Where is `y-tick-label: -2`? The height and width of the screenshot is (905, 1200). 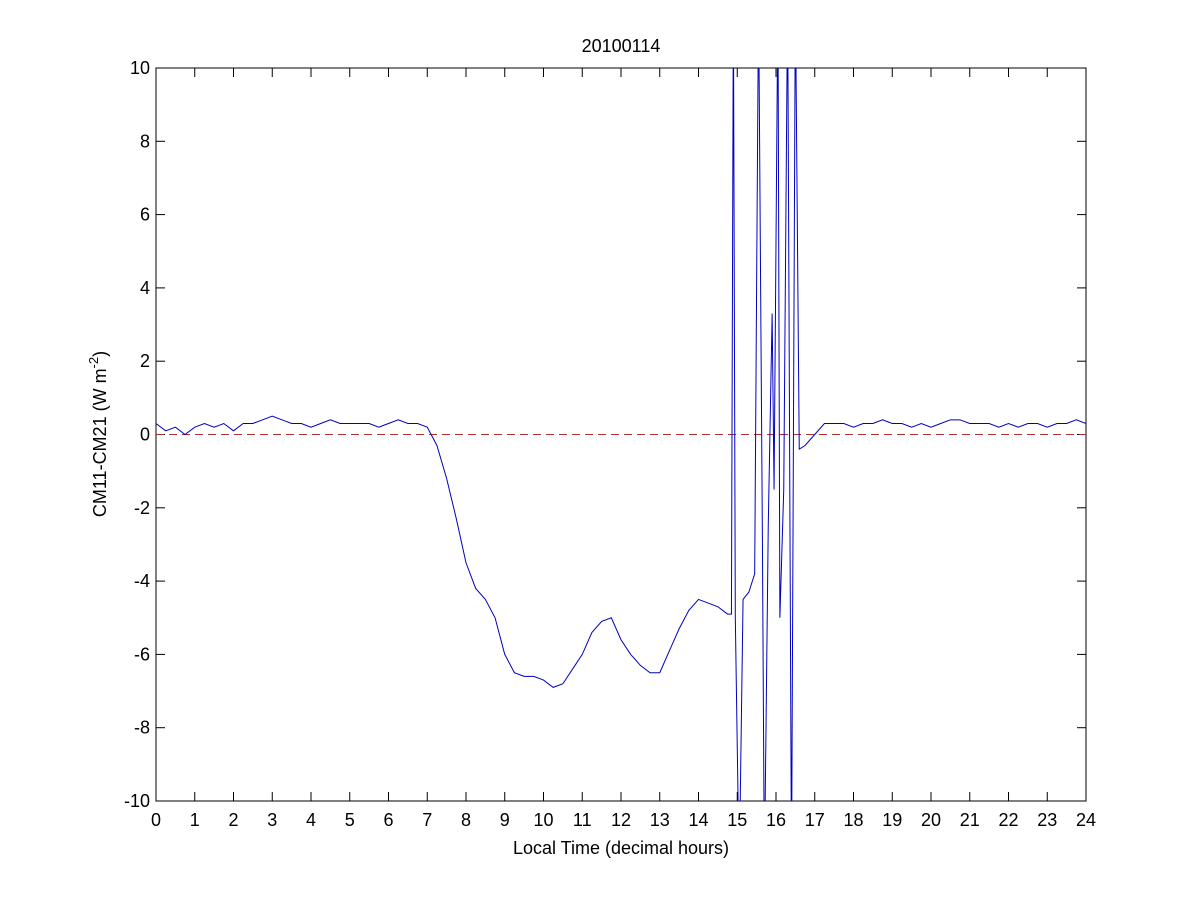 y-tick-label: -2 is located at coordinates (142, 508).